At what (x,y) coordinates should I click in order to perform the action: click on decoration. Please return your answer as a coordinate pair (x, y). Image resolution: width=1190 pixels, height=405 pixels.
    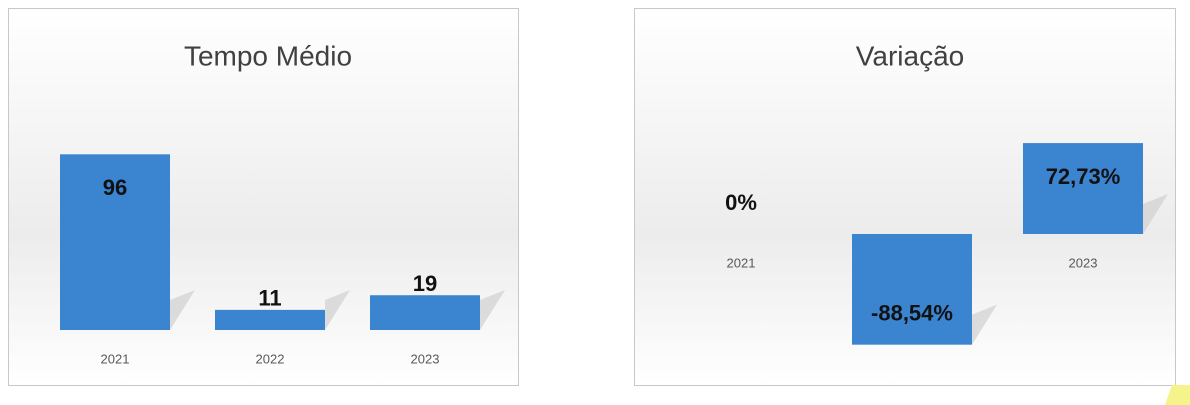
    Looking at the image, I should click on (1177, 395).